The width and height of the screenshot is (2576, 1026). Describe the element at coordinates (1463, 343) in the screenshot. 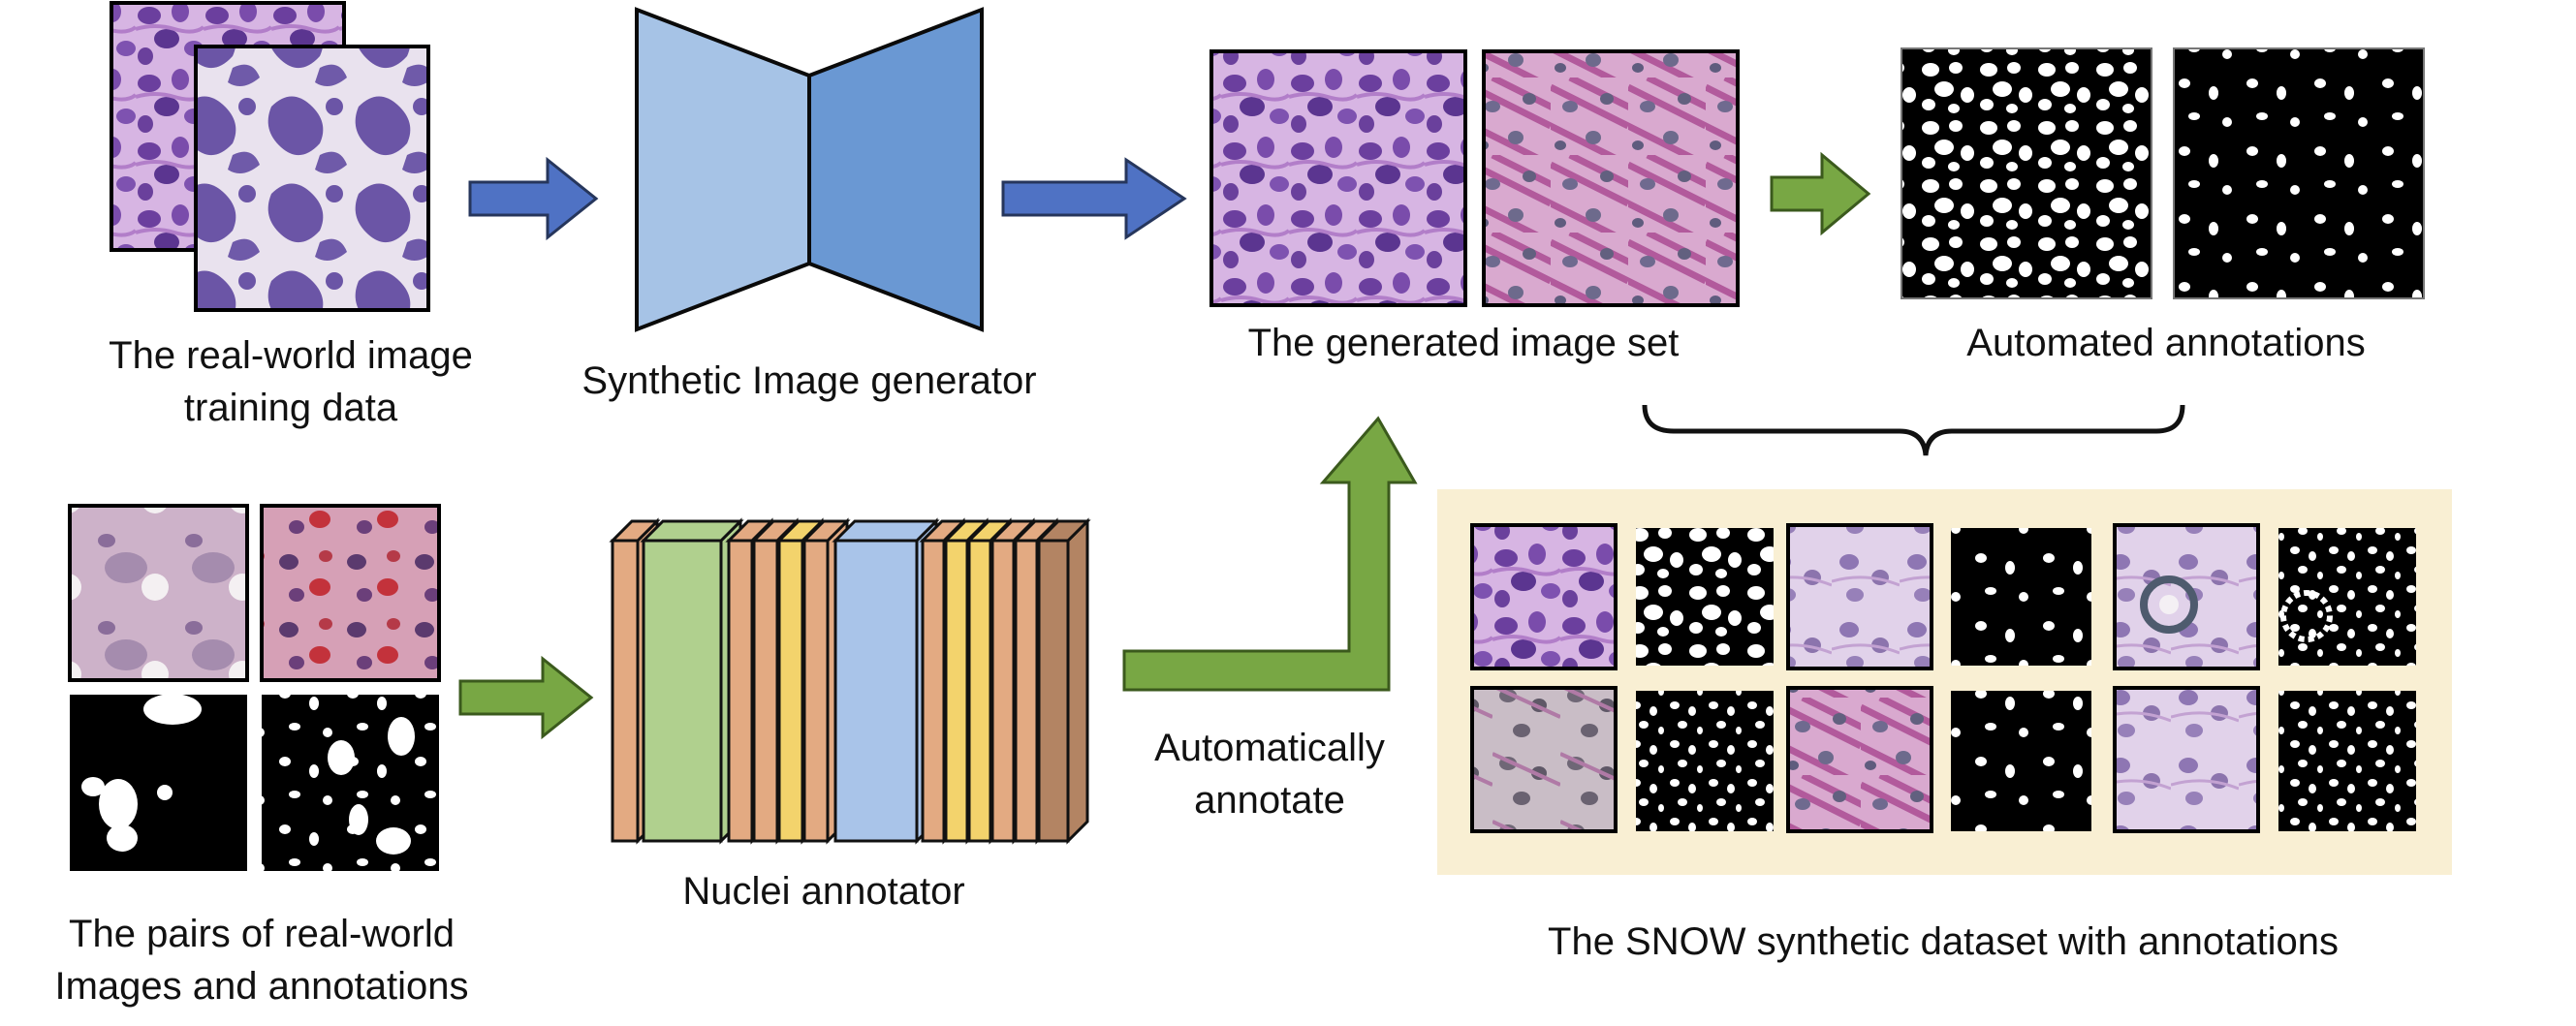

I see `generated-set-label: The generated image set` at that location.